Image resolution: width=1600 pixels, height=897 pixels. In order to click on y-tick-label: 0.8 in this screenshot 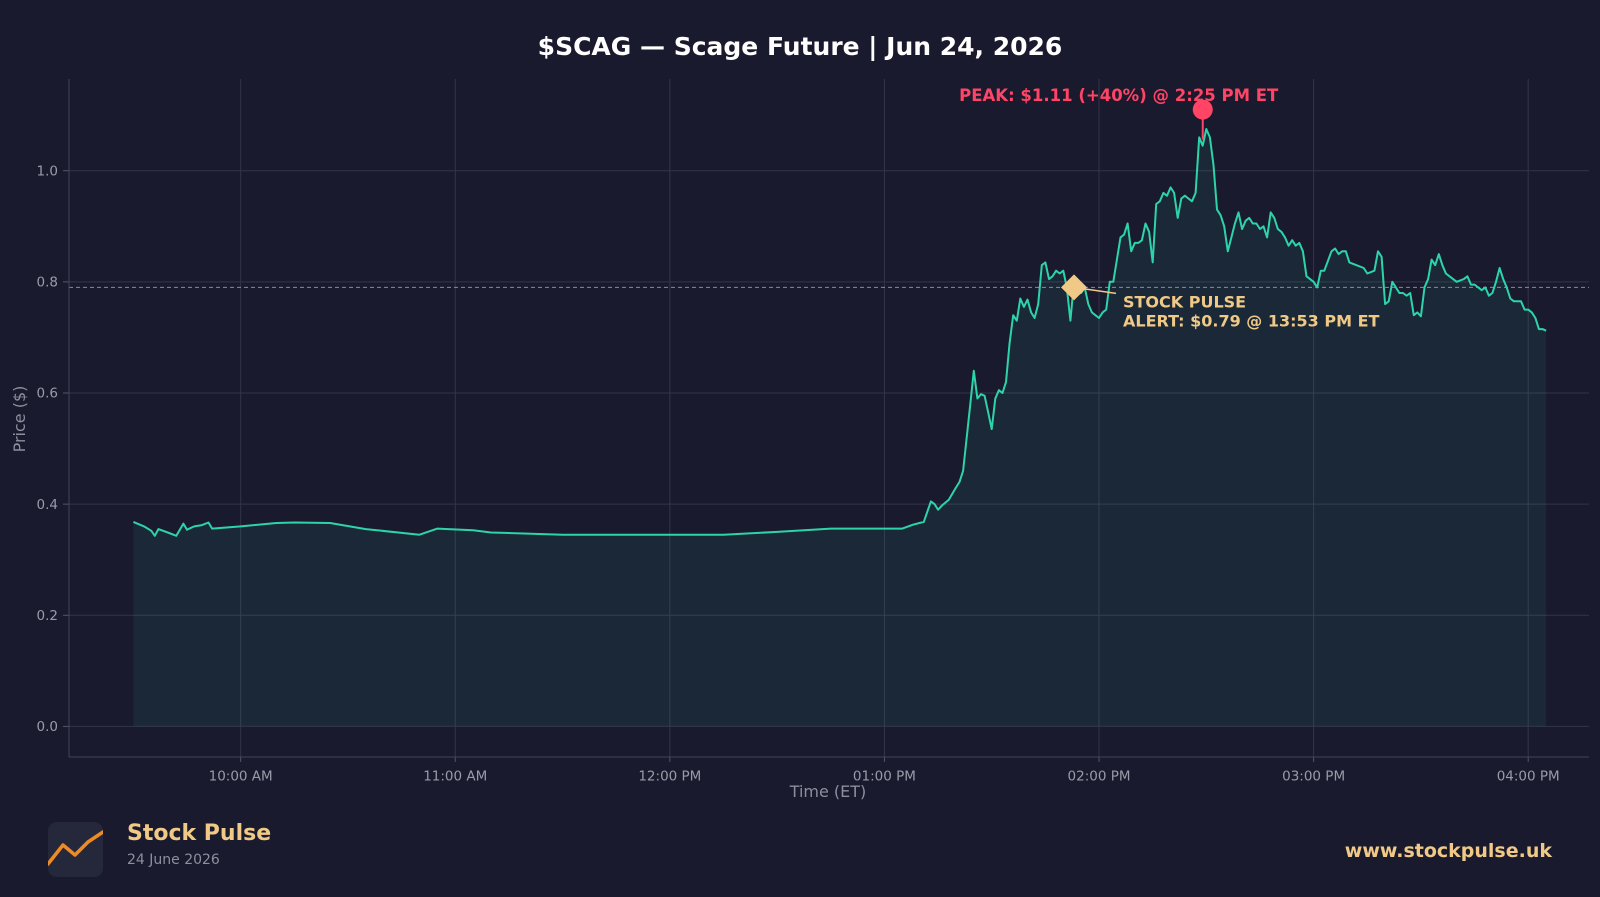, I will do `click(47, 283)`.